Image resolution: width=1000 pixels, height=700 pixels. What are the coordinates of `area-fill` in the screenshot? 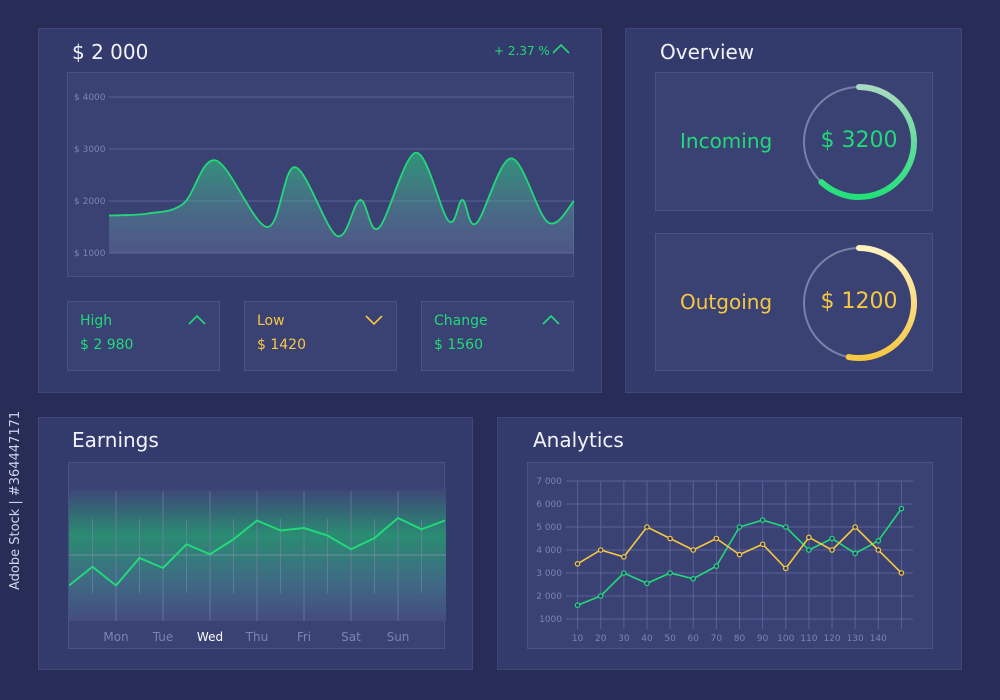 It's located at (341, 202).